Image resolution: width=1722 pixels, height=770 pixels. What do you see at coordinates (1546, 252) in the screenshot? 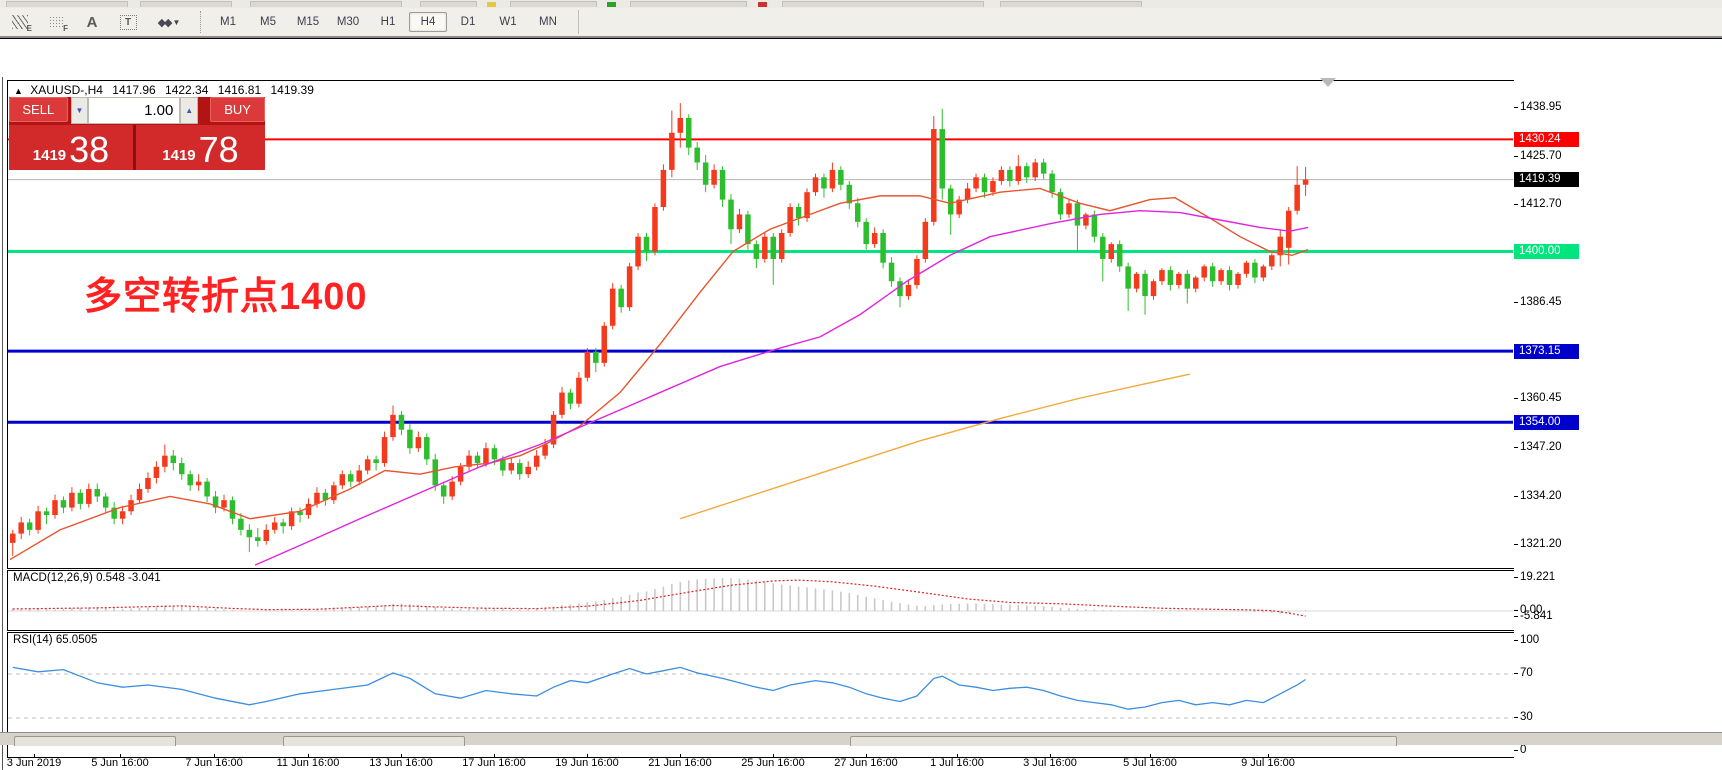
I see `price-level-badge: 1400.00` at bounding box center [1546, 252].